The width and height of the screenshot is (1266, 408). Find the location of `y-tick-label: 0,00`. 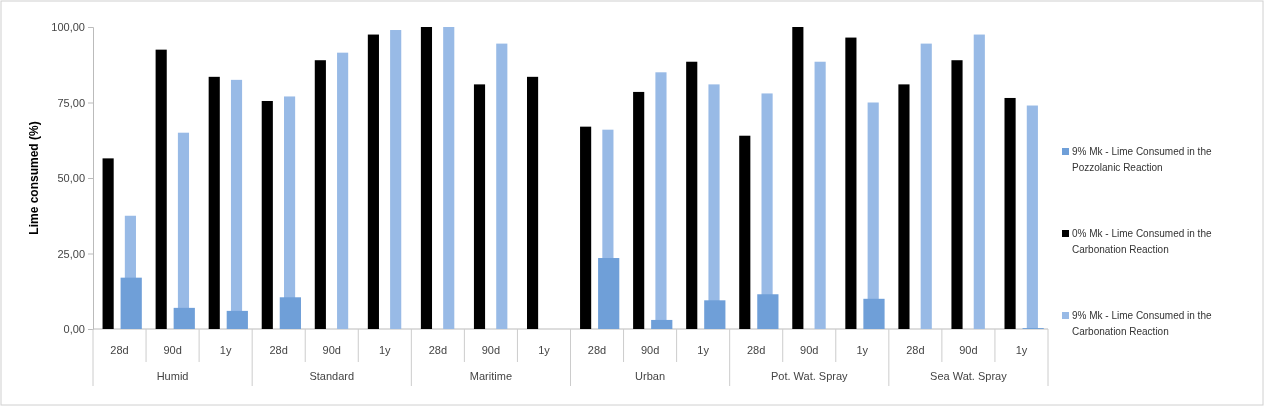

y-tick-label: 0,00 is located at coordinates (74, 329).